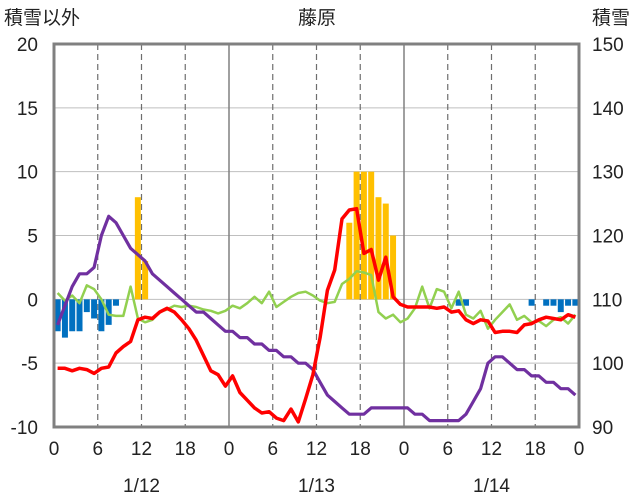 Image resolution: width=636 pixels, height=501 pixels. Describe the element at coordinates (42, 18) in the screenshot. I see `left-axis-label: 積雪以外` at that location.